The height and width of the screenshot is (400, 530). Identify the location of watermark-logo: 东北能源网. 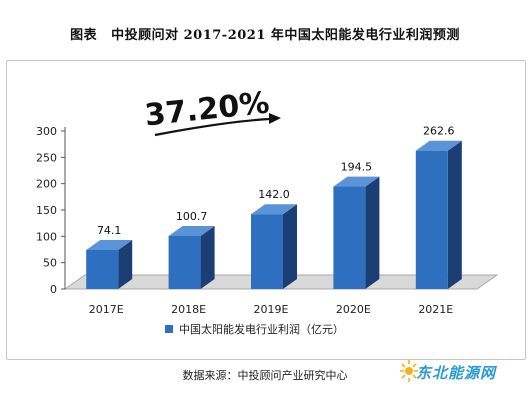
(463, 374).